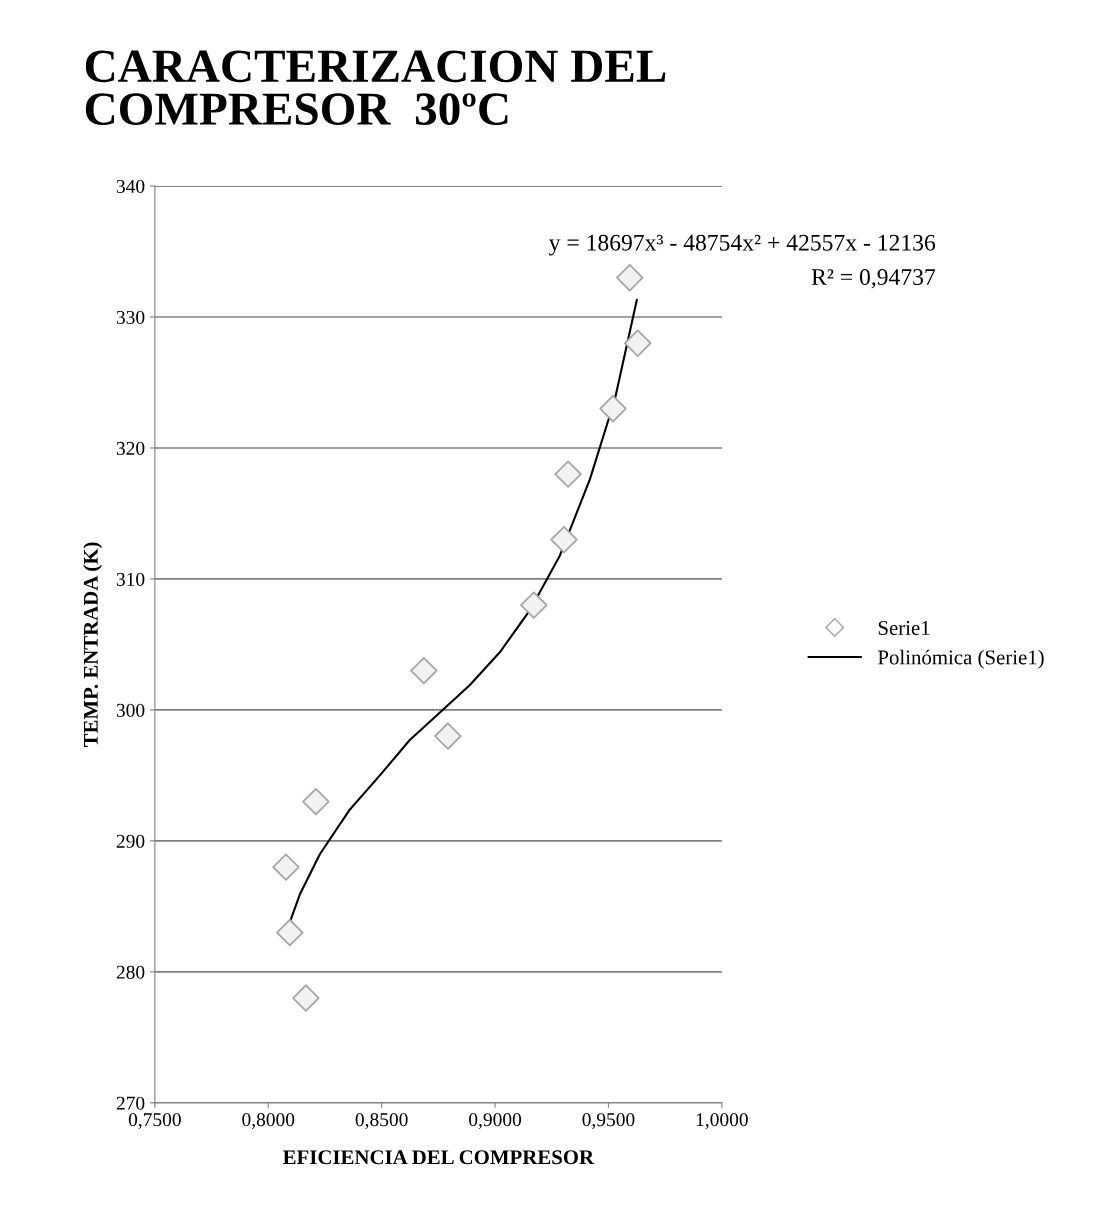  Describe the element at coordinates (961, 659) in the screenshot. I see `legend-label: Polinómica (Serie1)` at that location.